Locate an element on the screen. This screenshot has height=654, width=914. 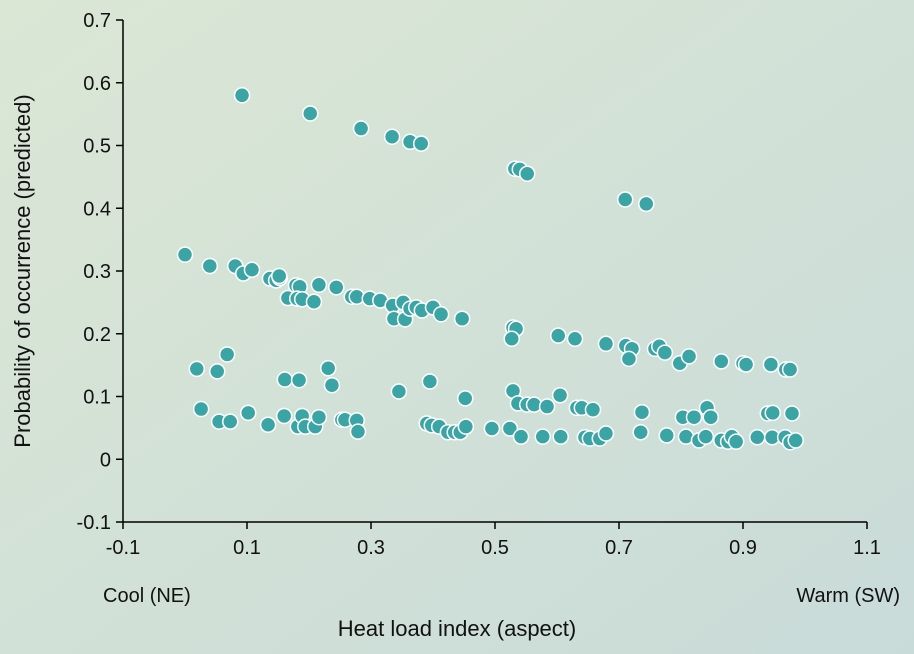
x-tick-label: 0.9 is located at coordinates (743, 548).